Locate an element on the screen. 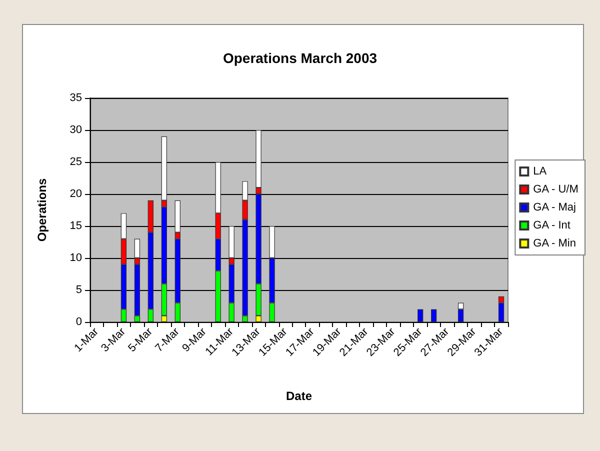 Image resolution: width=600 pixels, height=451 pixels. y-tick-label: 10 is located at coordinates (76, 258).